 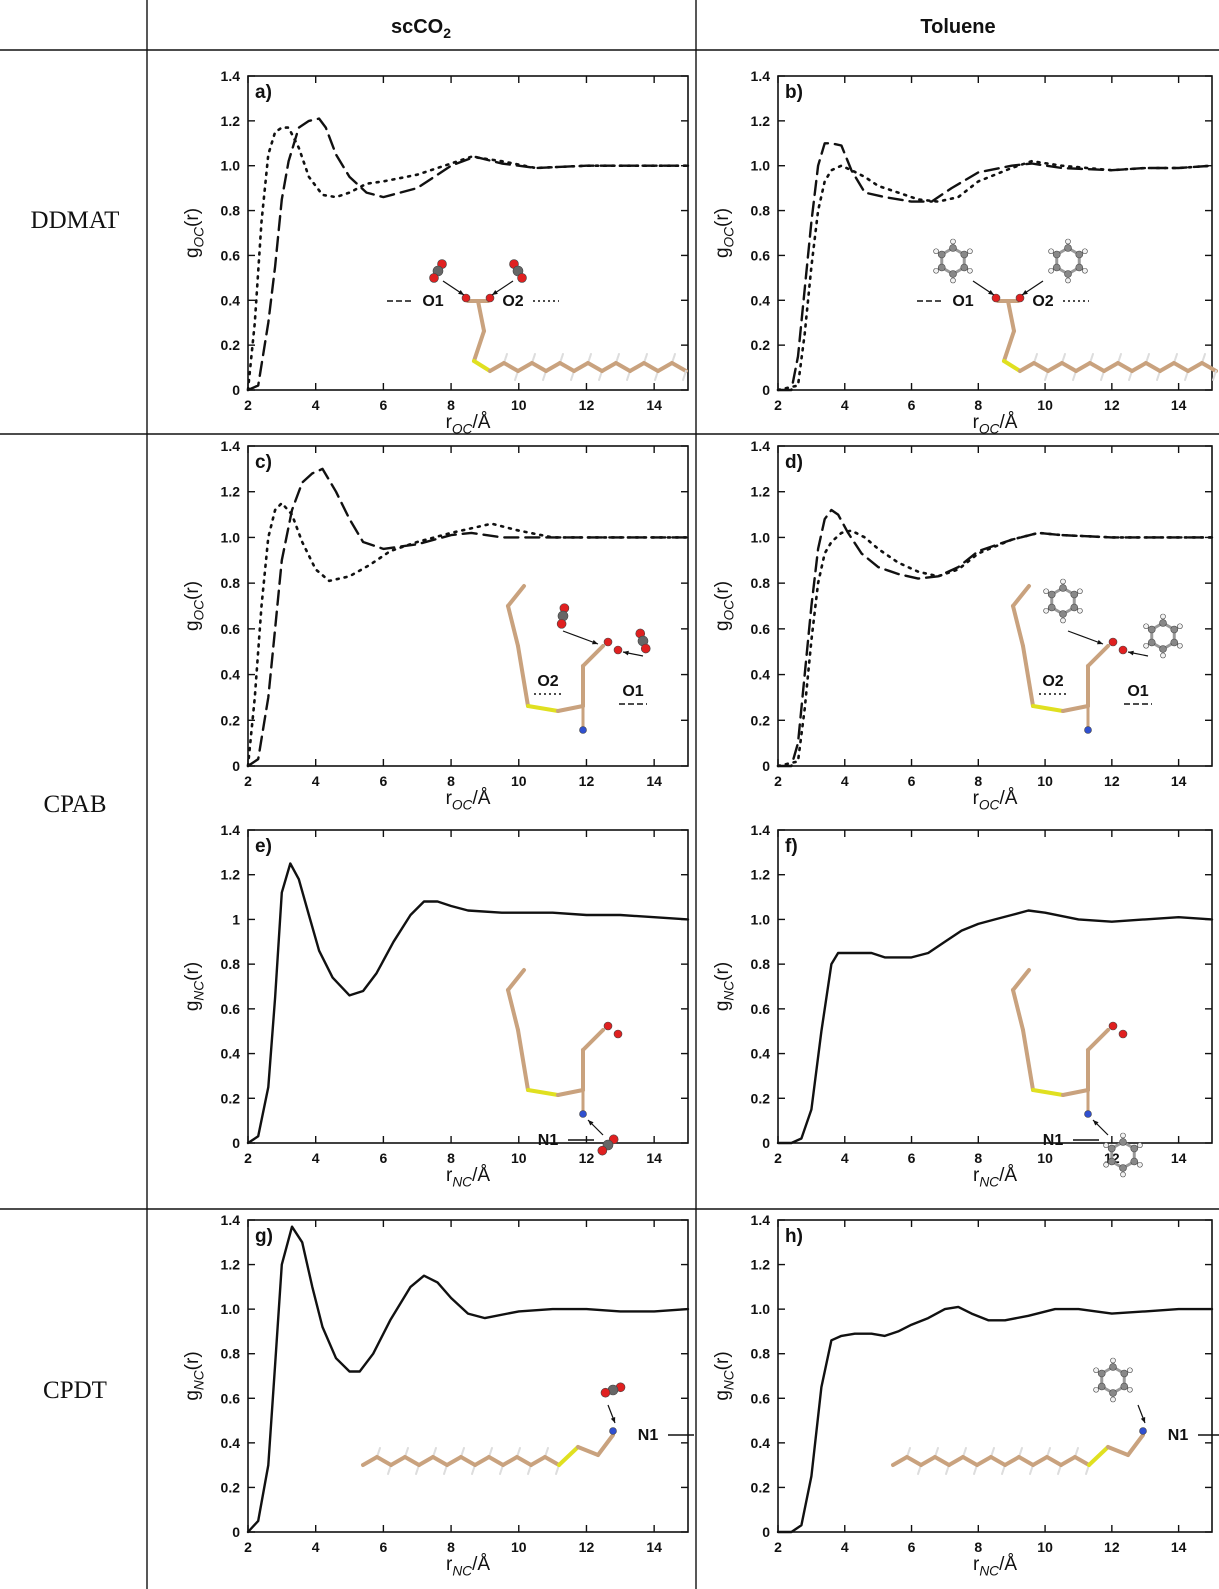 I want to click on x-tick-label: 10, so click(x=519, y=1158).